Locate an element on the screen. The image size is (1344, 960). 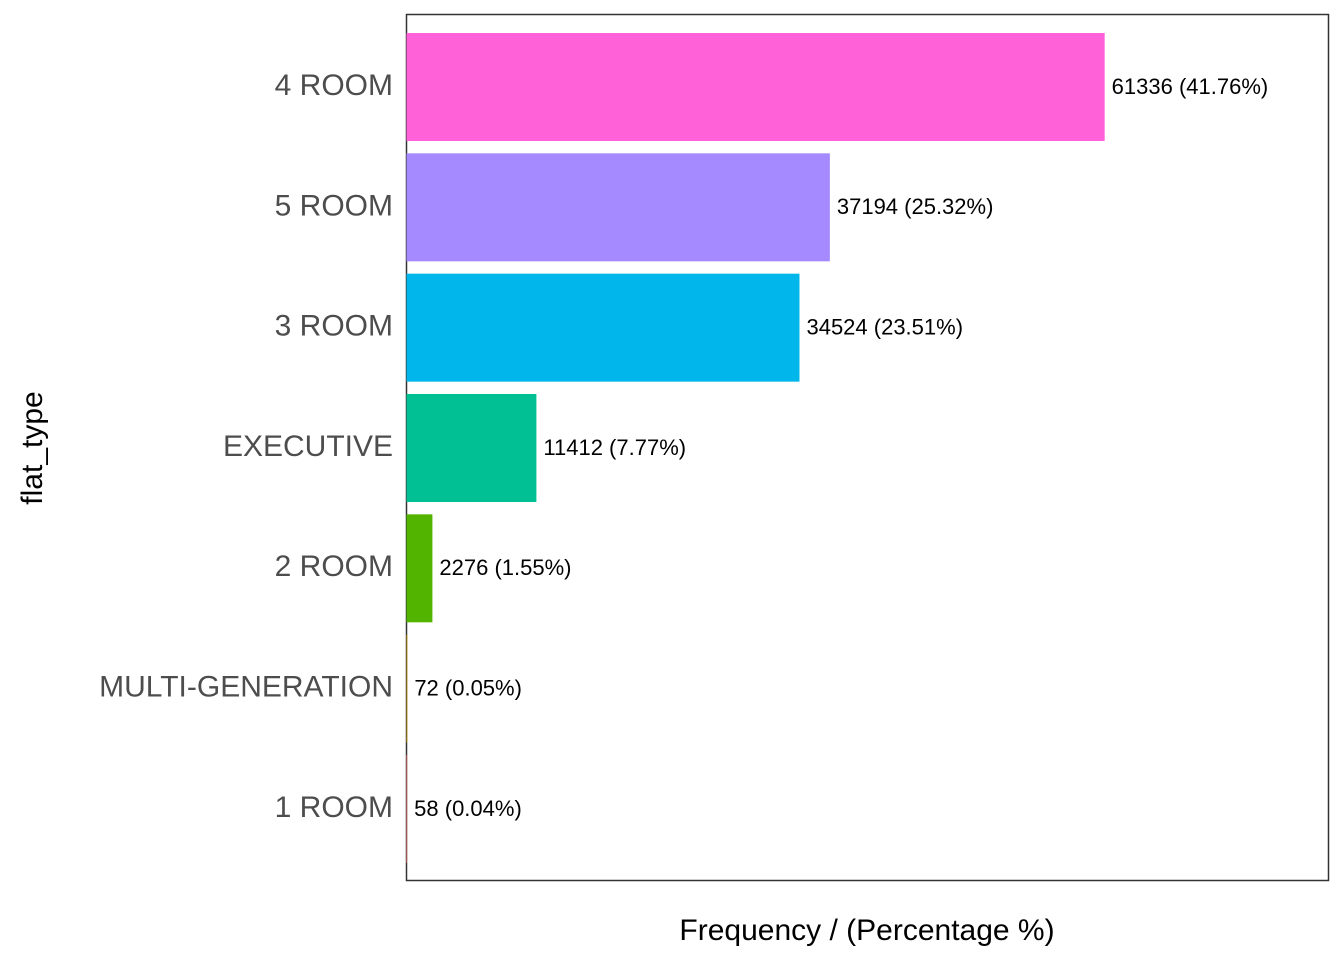
y-tick-label-multi-generation: MULTI-GENERATION is located at coordinates (246, 687).